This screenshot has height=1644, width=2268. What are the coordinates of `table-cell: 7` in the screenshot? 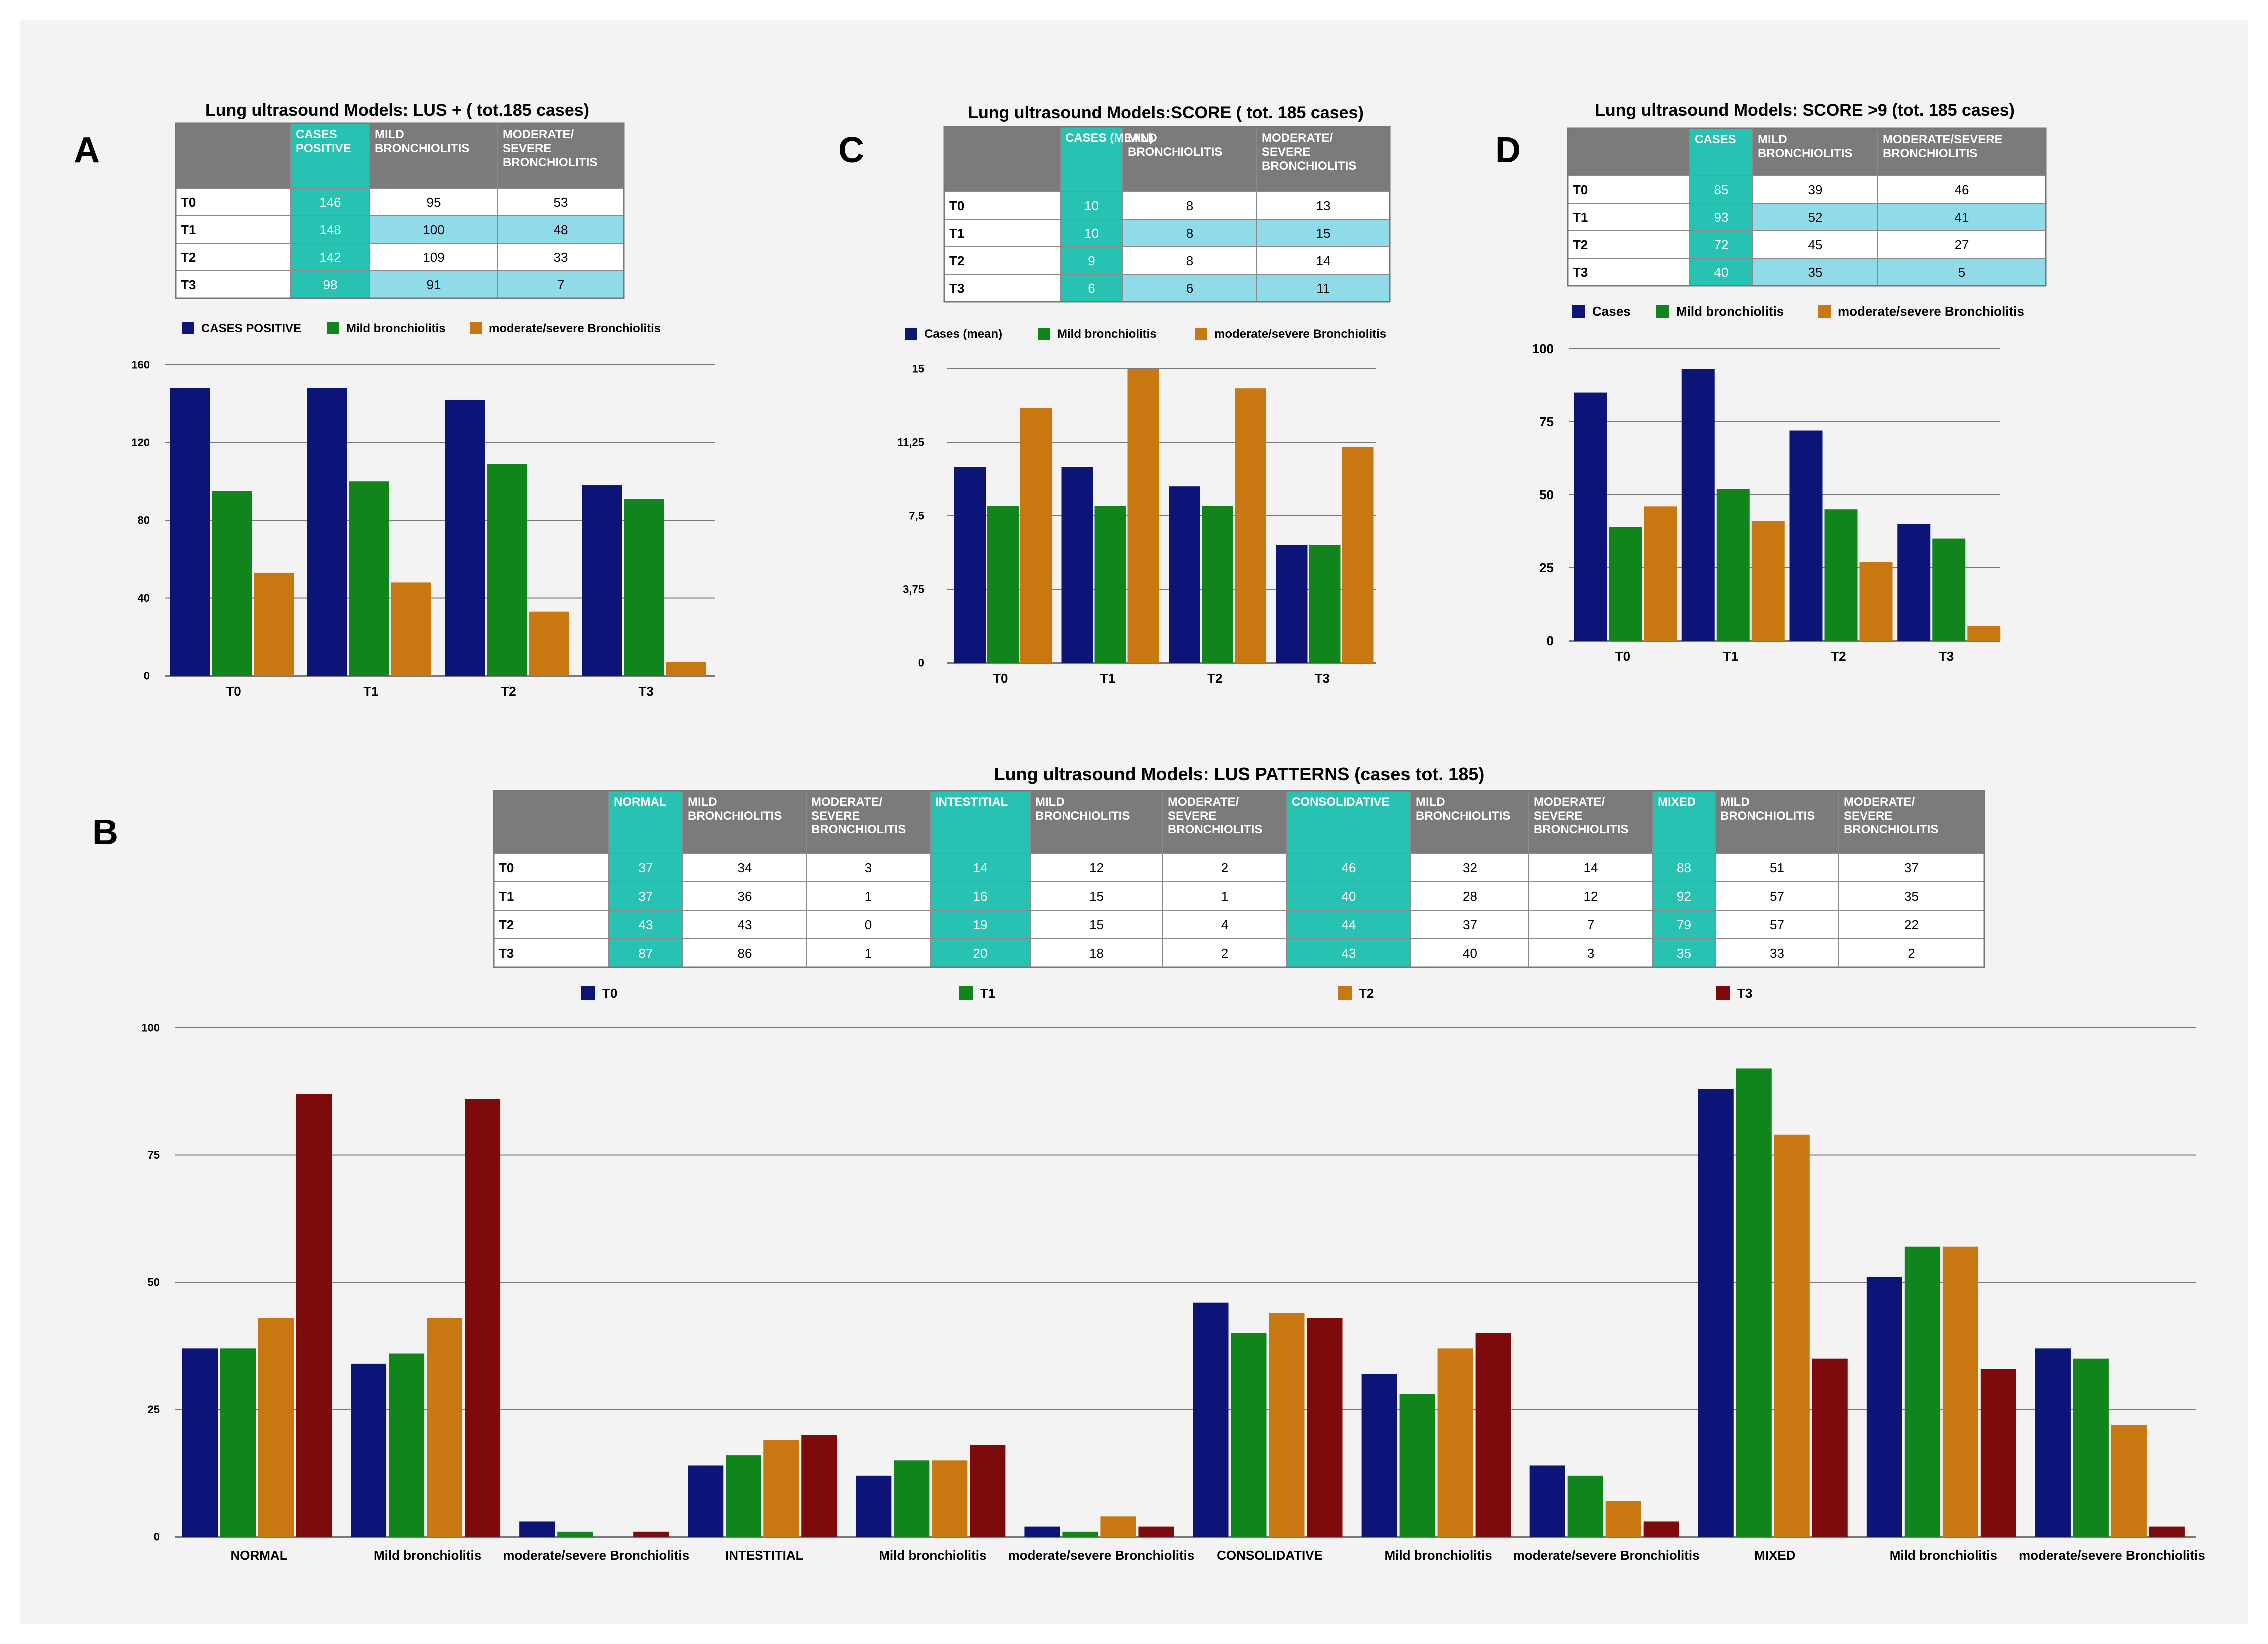 It's located at (560, 284).